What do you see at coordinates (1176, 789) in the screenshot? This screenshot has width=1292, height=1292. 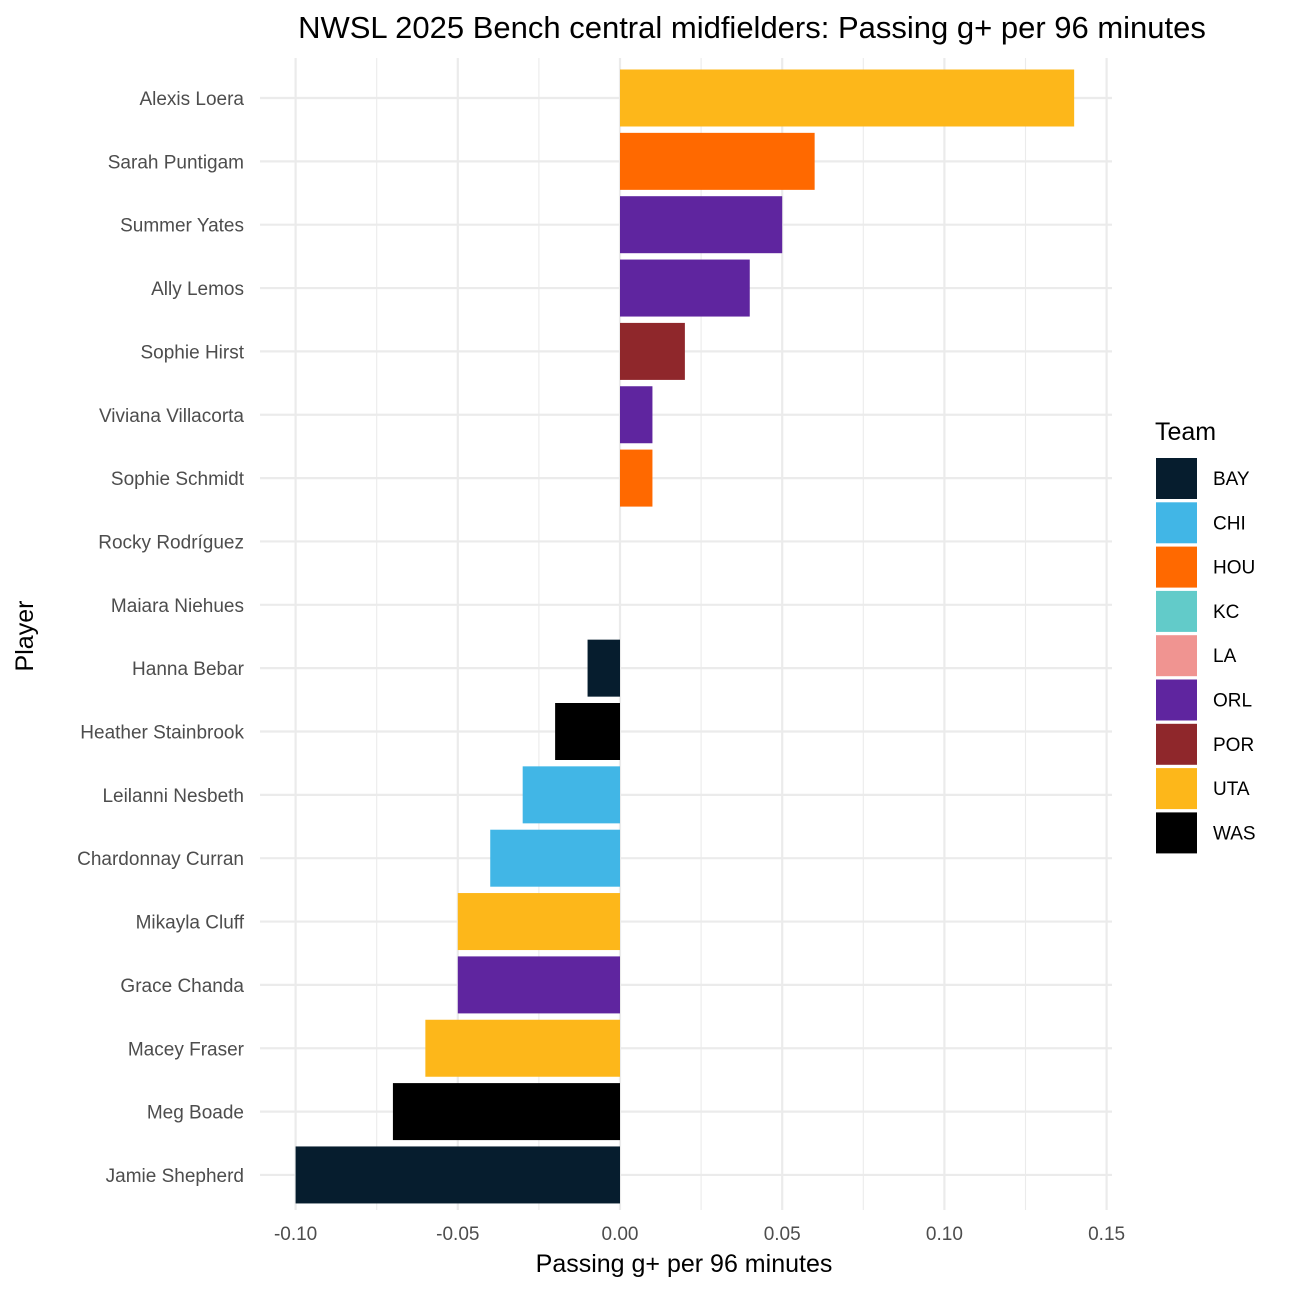 I see `legend-swatch-uta` at bounding box center [1176, 789].